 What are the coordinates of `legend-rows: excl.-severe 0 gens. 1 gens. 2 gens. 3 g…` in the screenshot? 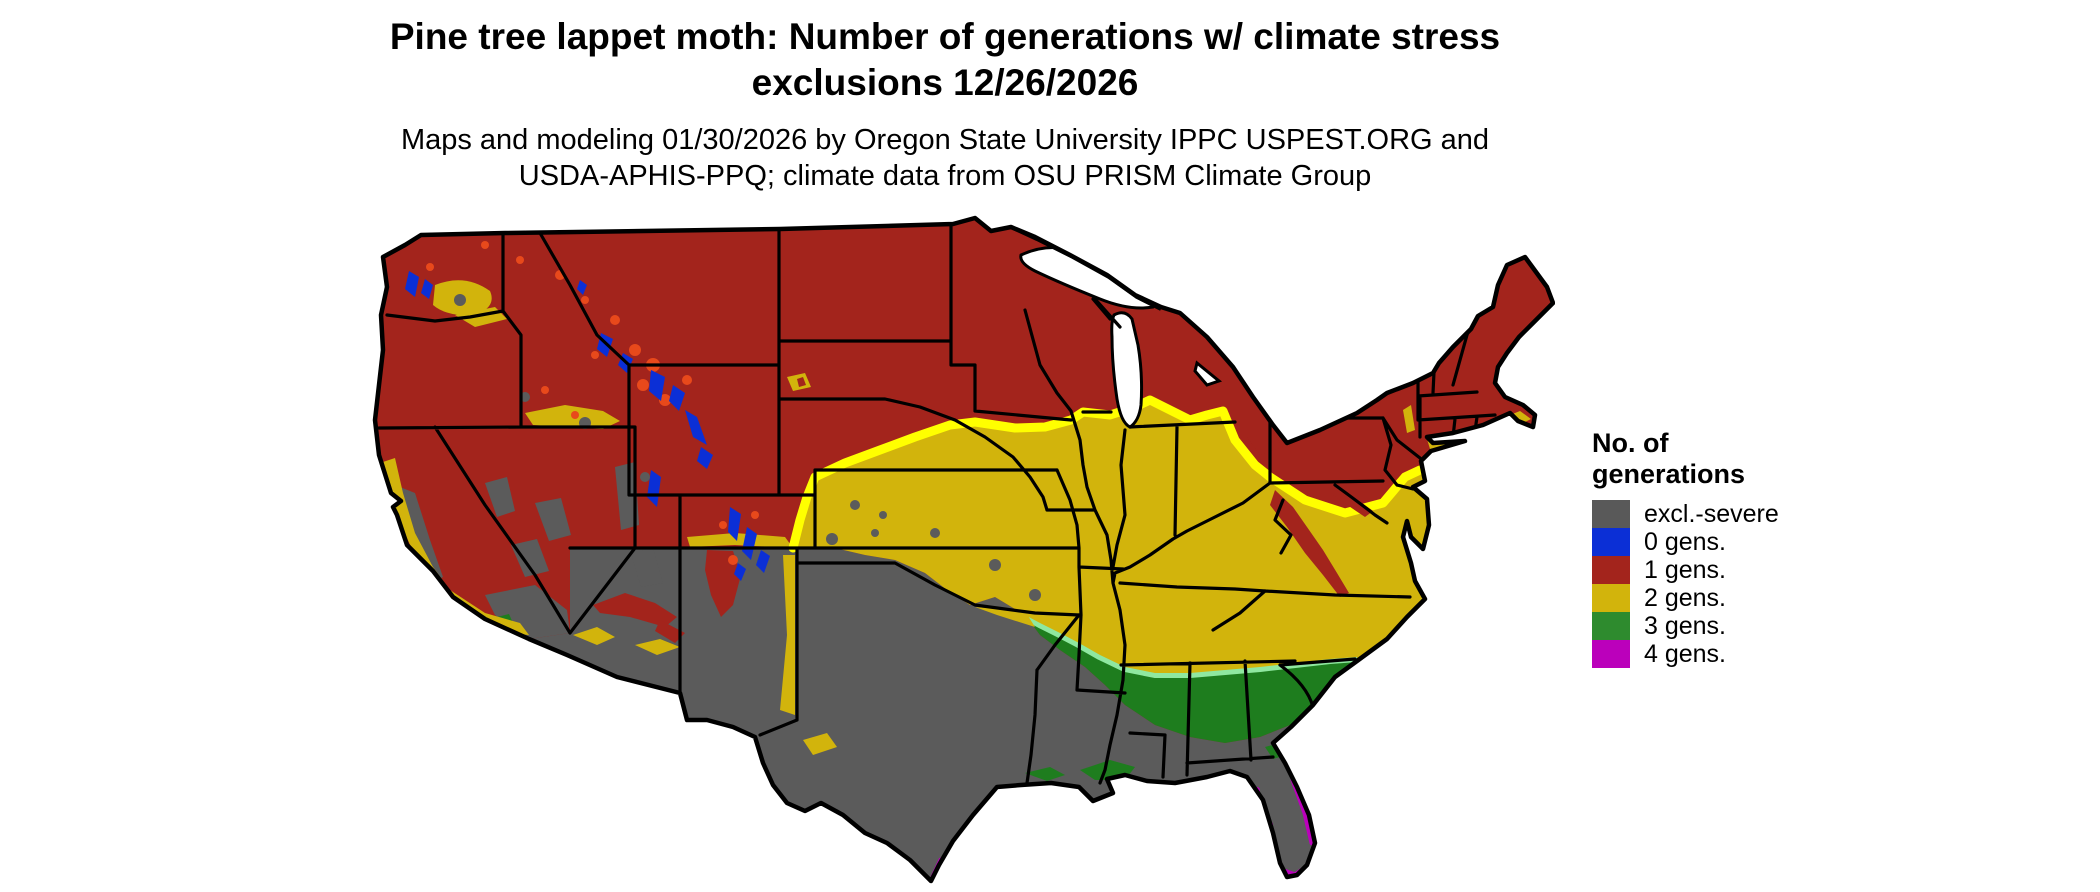 It's located at (1752, 584).